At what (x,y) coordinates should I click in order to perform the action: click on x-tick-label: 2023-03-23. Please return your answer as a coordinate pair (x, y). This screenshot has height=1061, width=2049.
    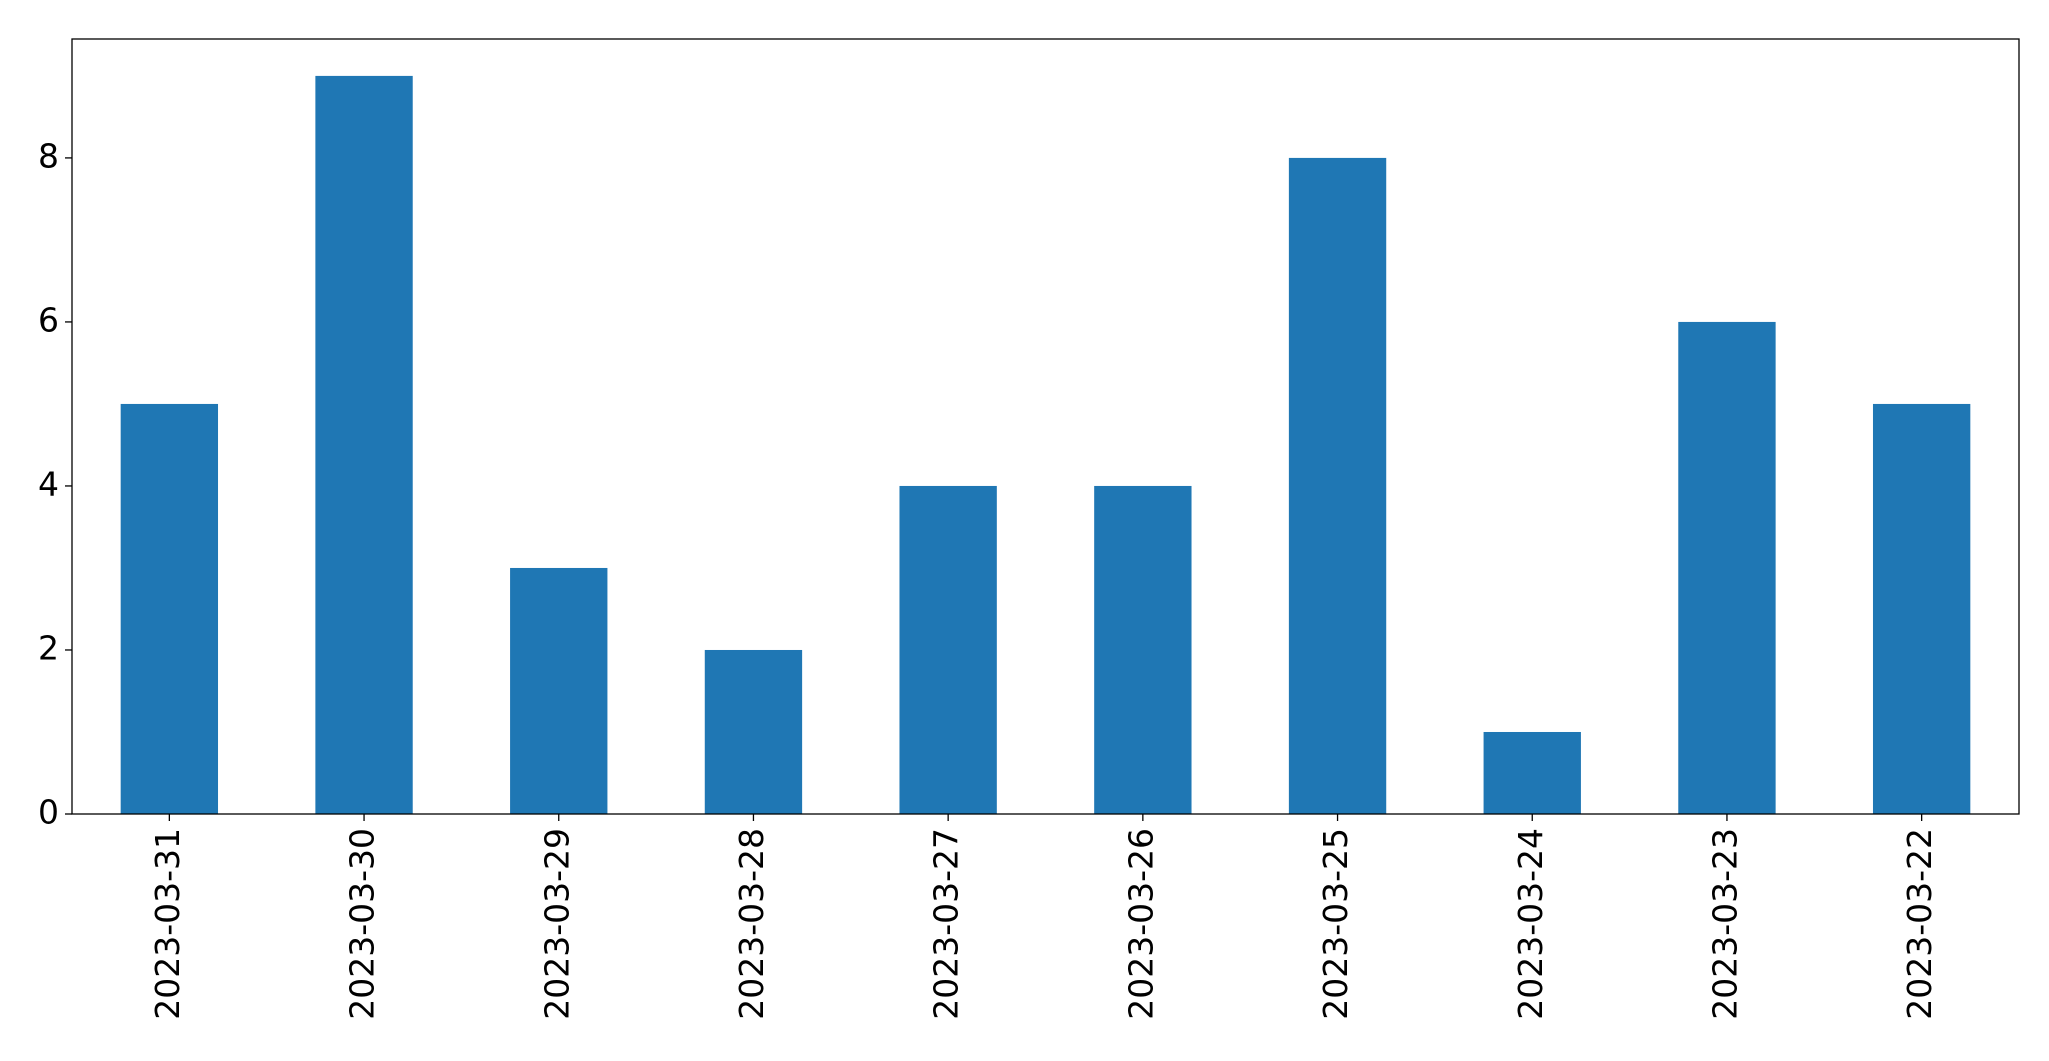
    Looking at the image, I should click on (1724, 924).